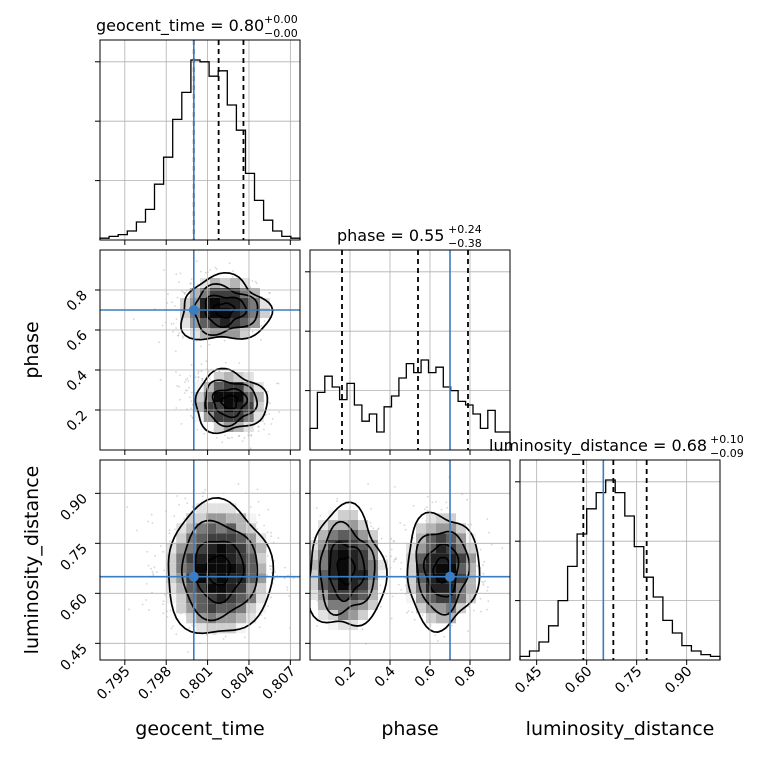  What do you see at coordinates (578, 680) in the screenshot?
I see `tick-label-x-luminosity_distance: 0.60` at bounding box center [578, 680].